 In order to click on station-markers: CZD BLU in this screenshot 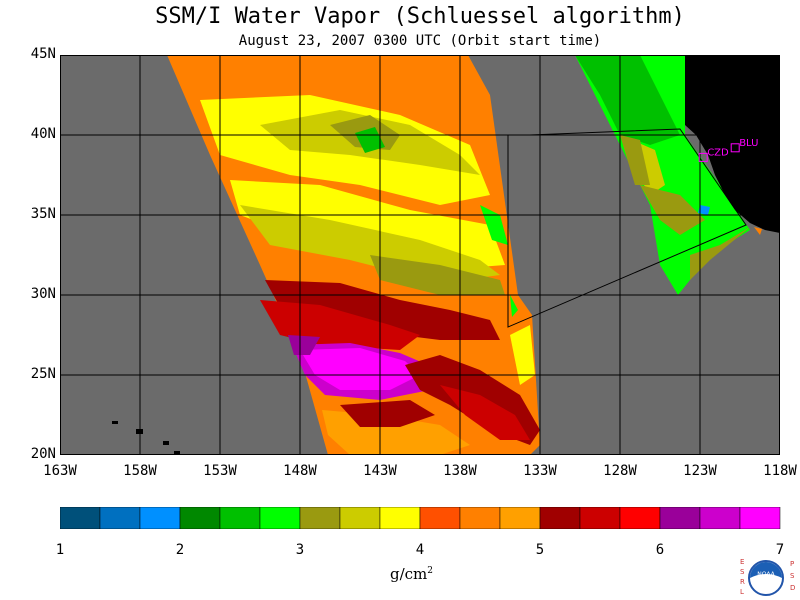, I will do `click(728, 150)`.